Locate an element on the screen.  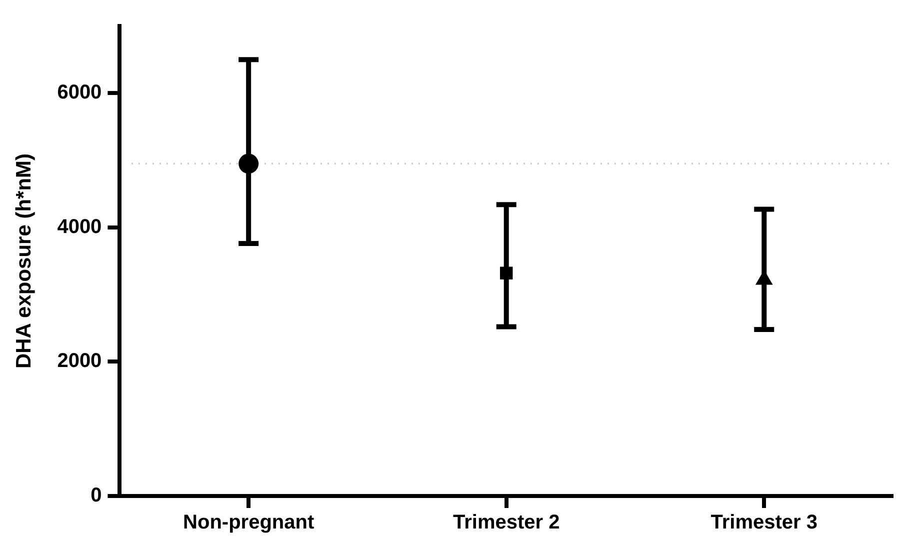
y-tick-label: 0 is located at coordinates (96, 495).